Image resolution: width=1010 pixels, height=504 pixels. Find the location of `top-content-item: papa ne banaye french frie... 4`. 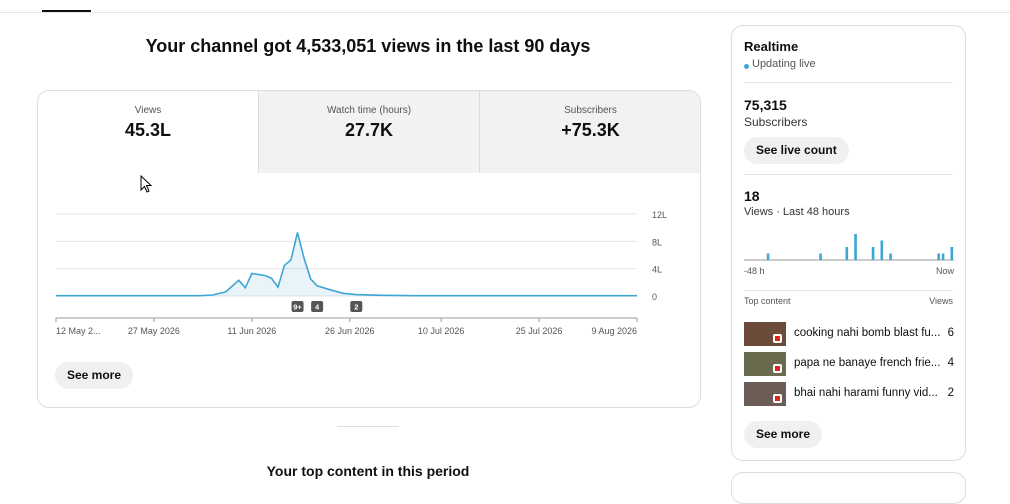

top-content-item: papa ne banaye french frie... 4 is located at coordinates (849, 365).